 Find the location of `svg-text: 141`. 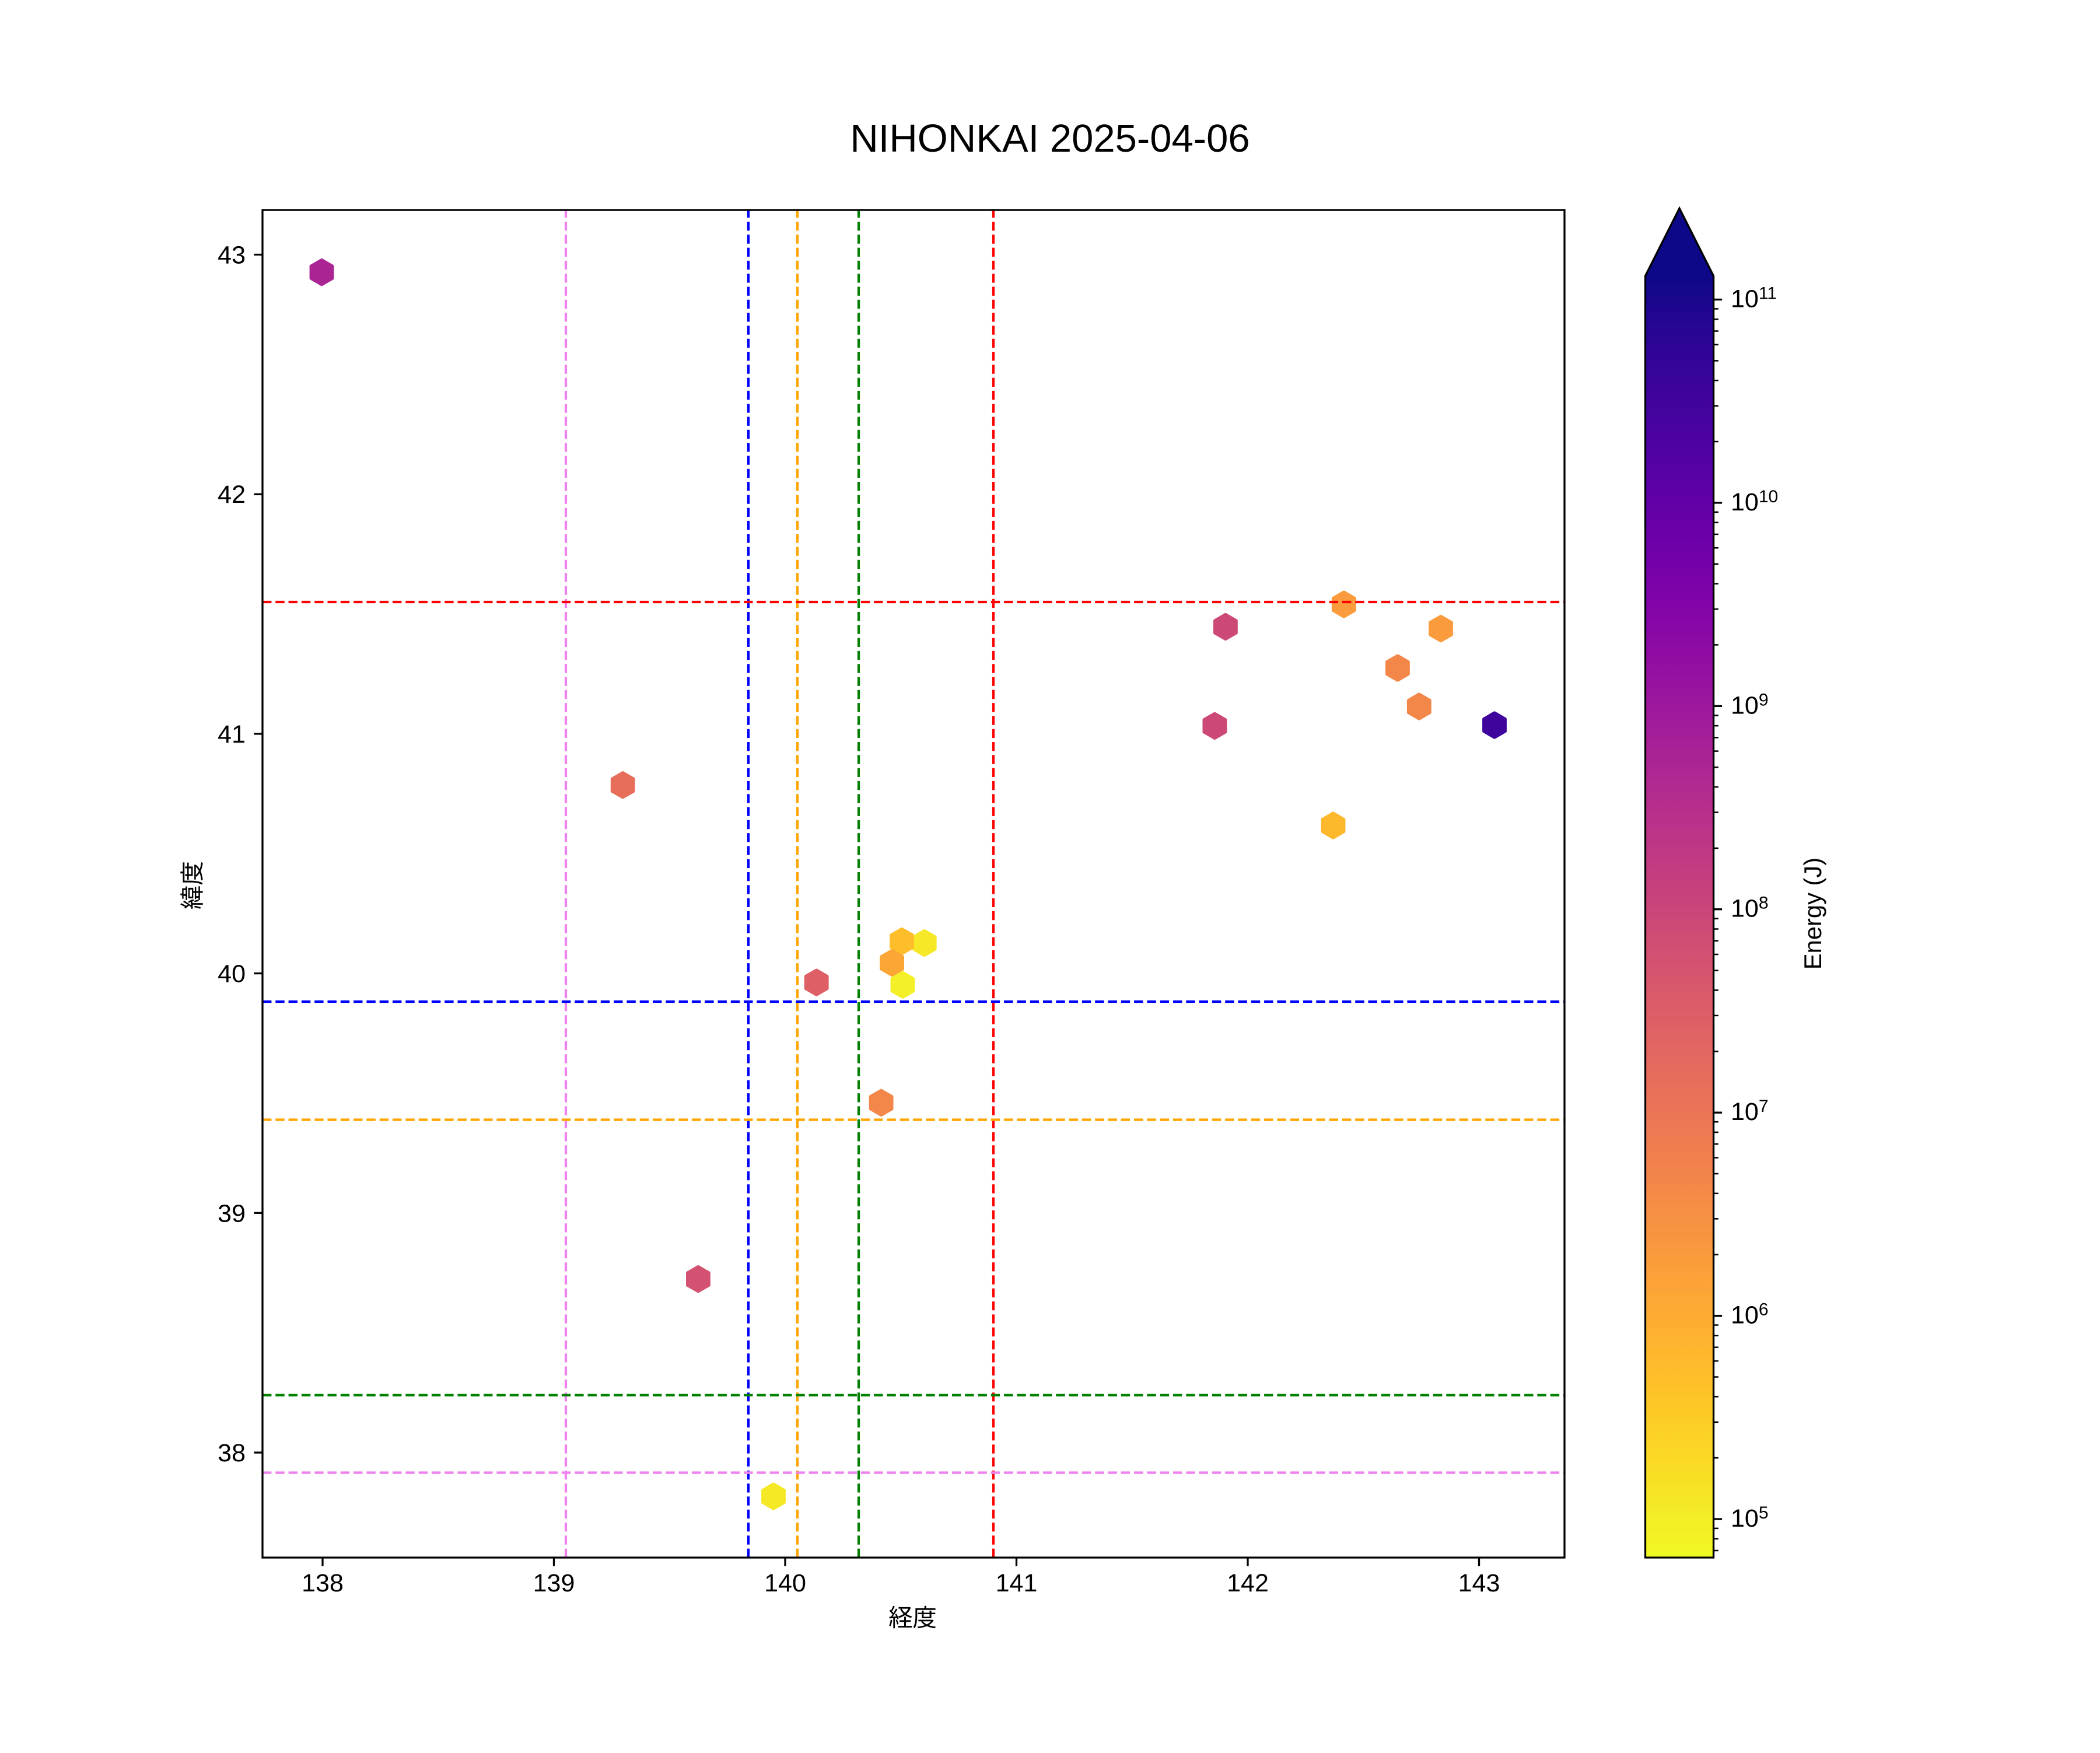

svg-text: 141 is located at coordinates (1017, 1583).